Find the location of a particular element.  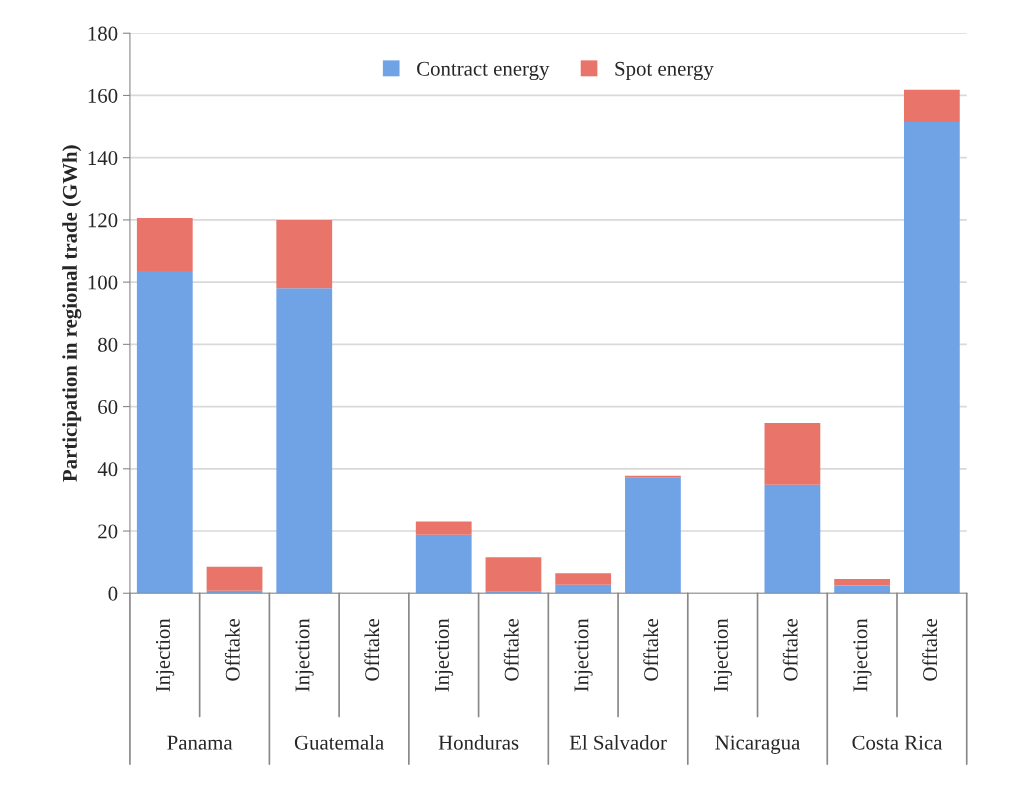

y-tick-label: 0 is located at coordinates (113, 593).